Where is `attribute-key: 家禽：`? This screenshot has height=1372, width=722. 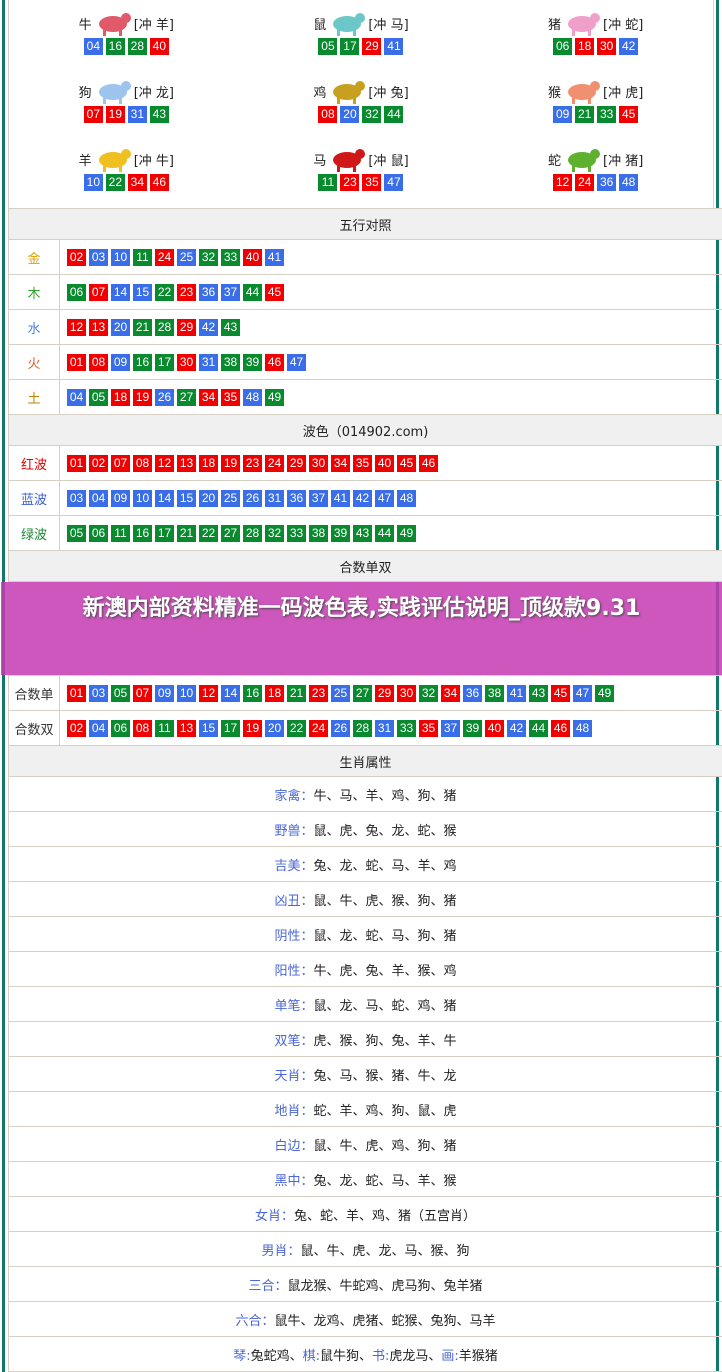 attribute-key: 家禽： is located at coordinates (293, 796).